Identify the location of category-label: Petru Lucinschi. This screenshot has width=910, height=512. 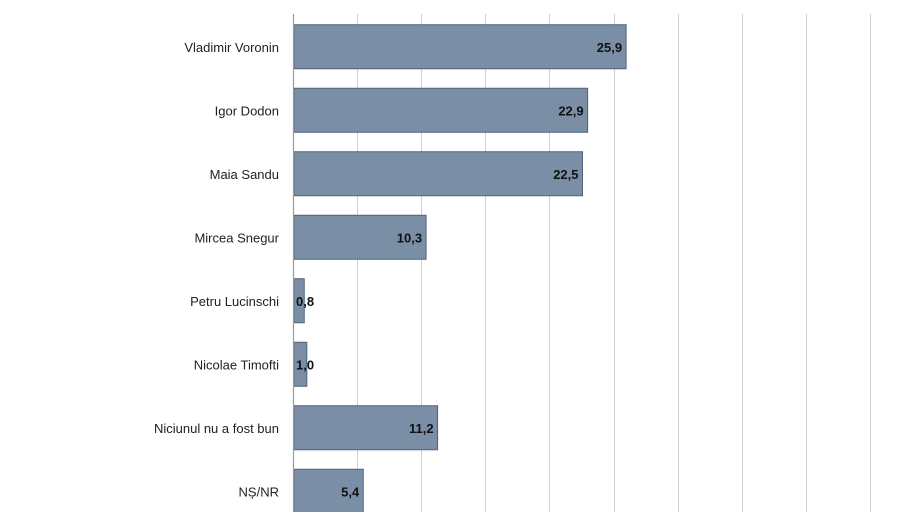
(234, 301).